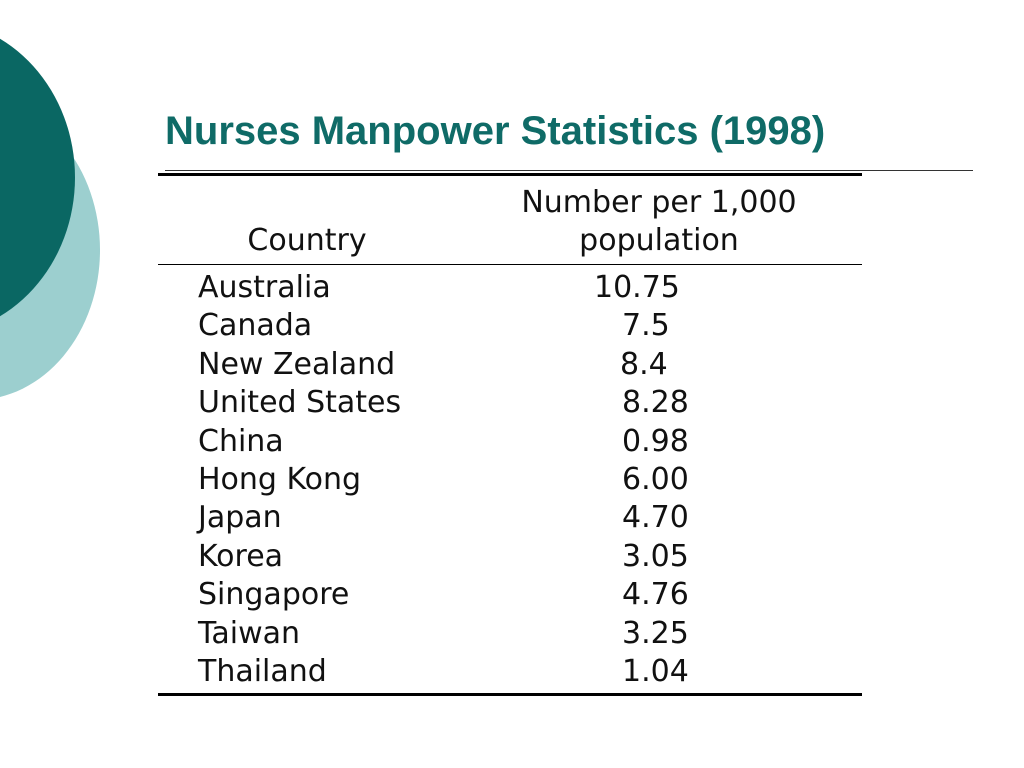  I want to click on country-cell: Korea, so click(241, 556).